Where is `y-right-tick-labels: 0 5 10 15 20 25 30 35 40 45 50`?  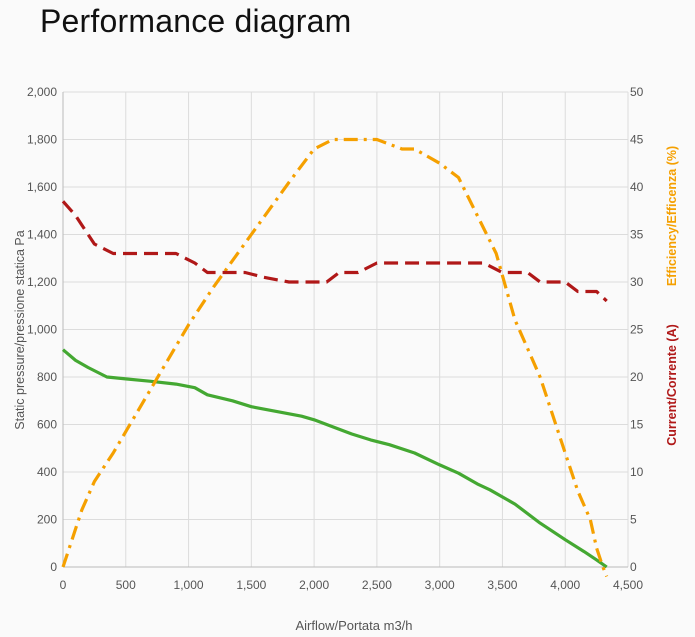
y-right-tick-labels: 0 5 10 15 20 25 30 35 40 45 50 is located at coordinates (637, 329).